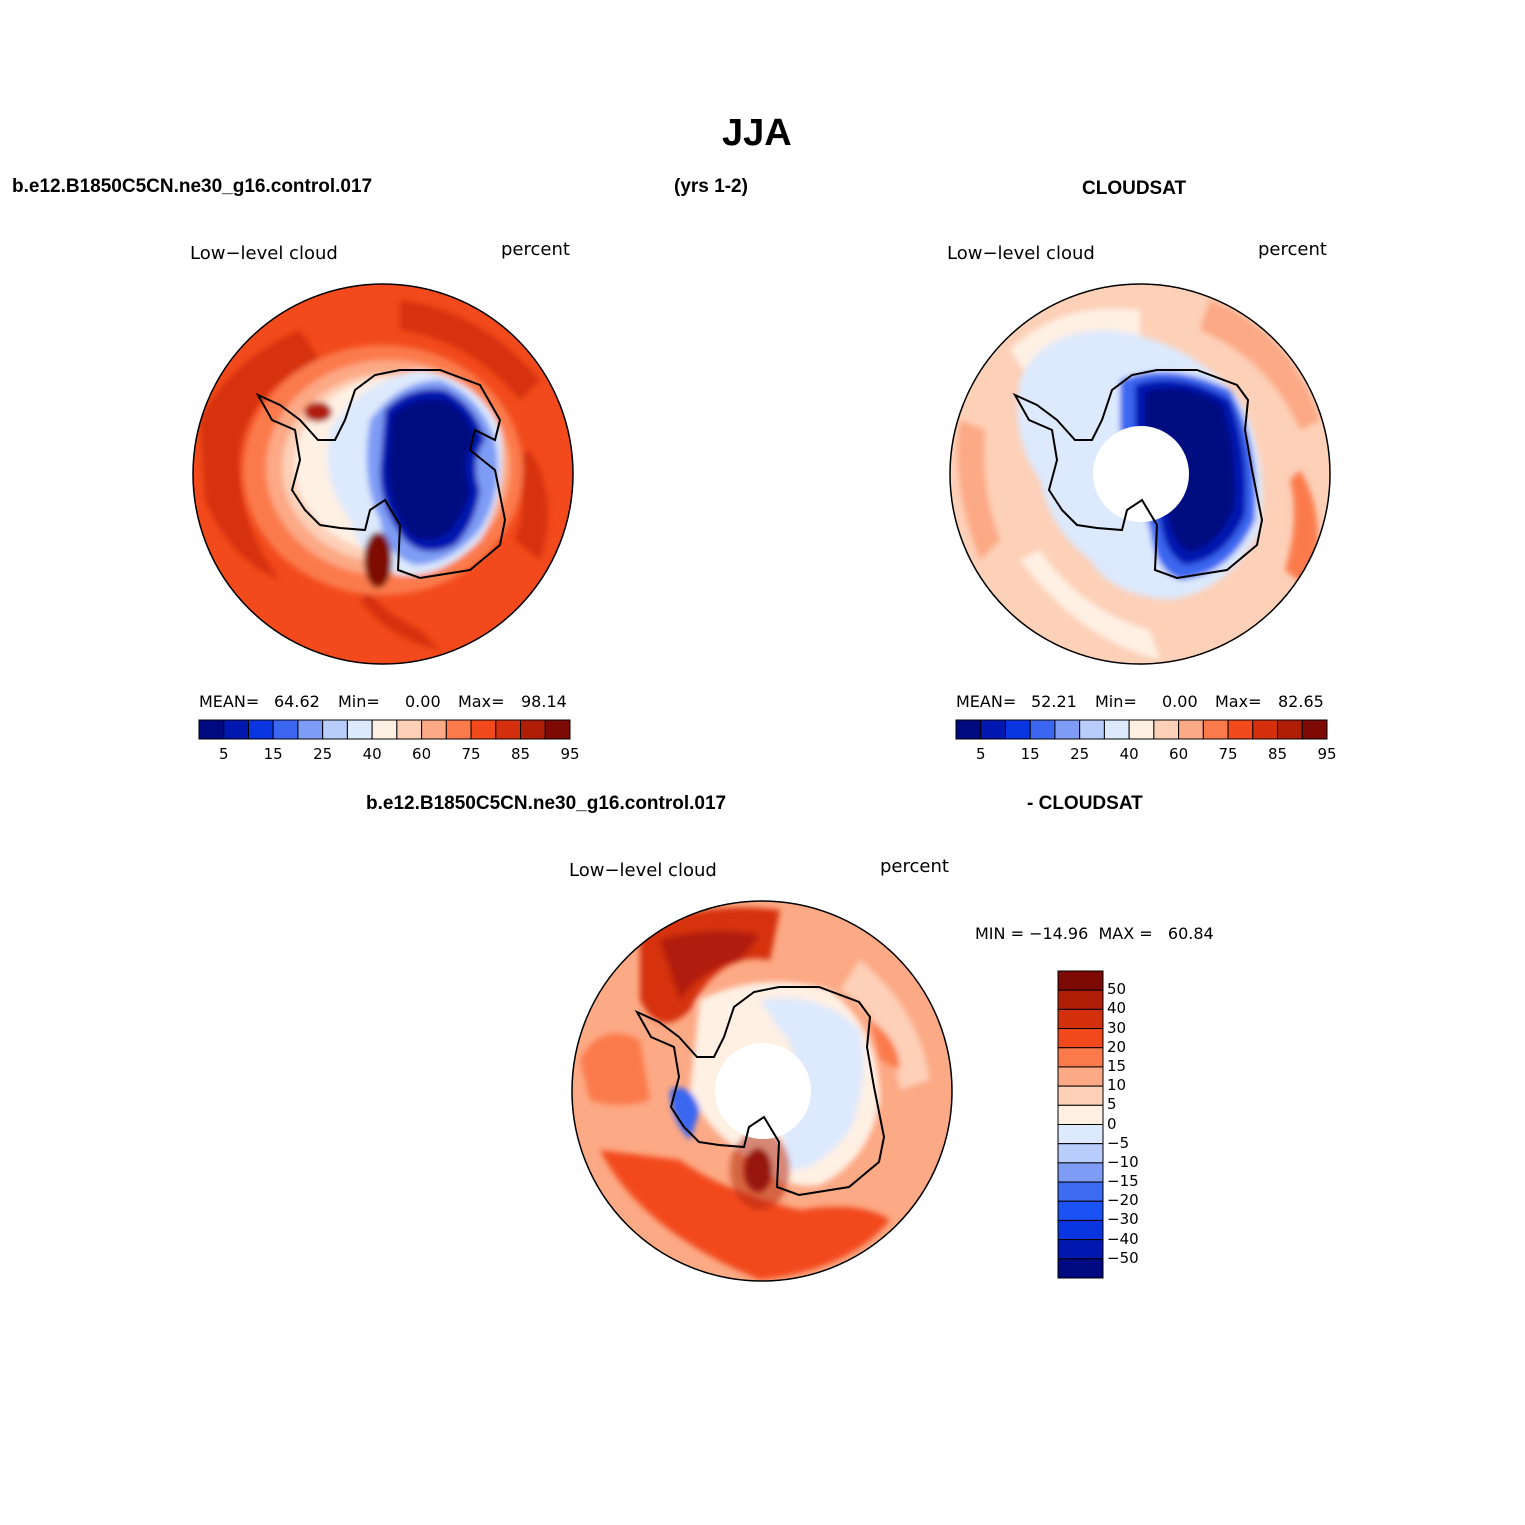 The image size is (1525, 1525). I want to click on obs-map-border, so click(1140, 474).